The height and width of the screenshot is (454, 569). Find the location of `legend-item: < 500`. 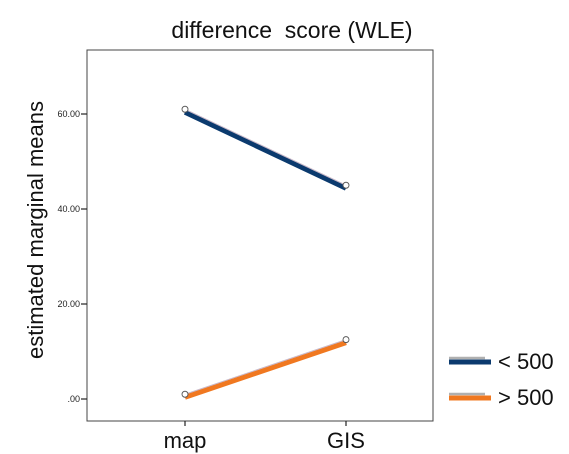

legend-item: < 500 is located at coordinates (501, 361).